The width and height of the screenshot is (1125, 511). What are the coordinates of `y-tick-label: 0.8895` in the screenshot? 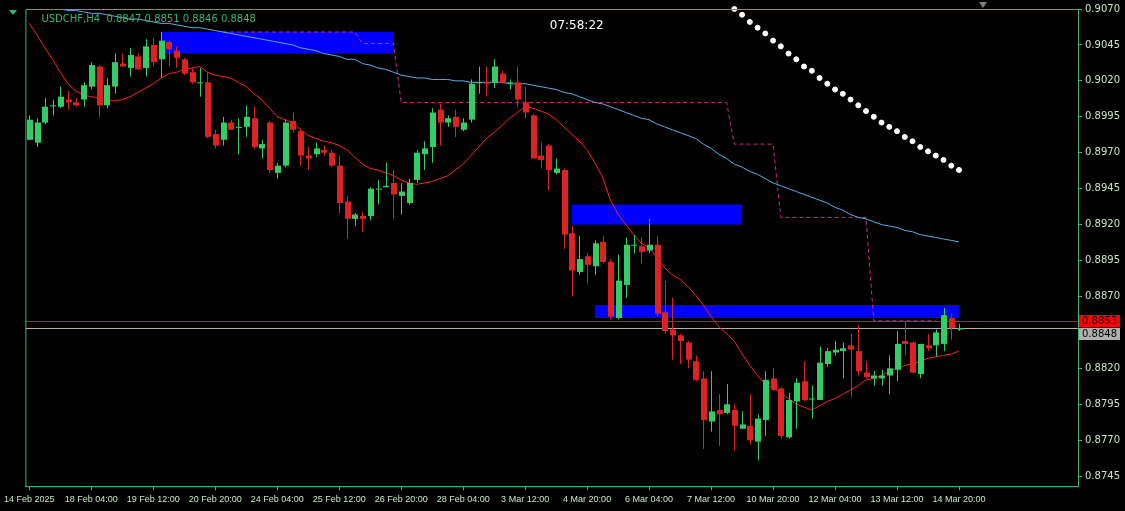 It's located at (1103, 260).